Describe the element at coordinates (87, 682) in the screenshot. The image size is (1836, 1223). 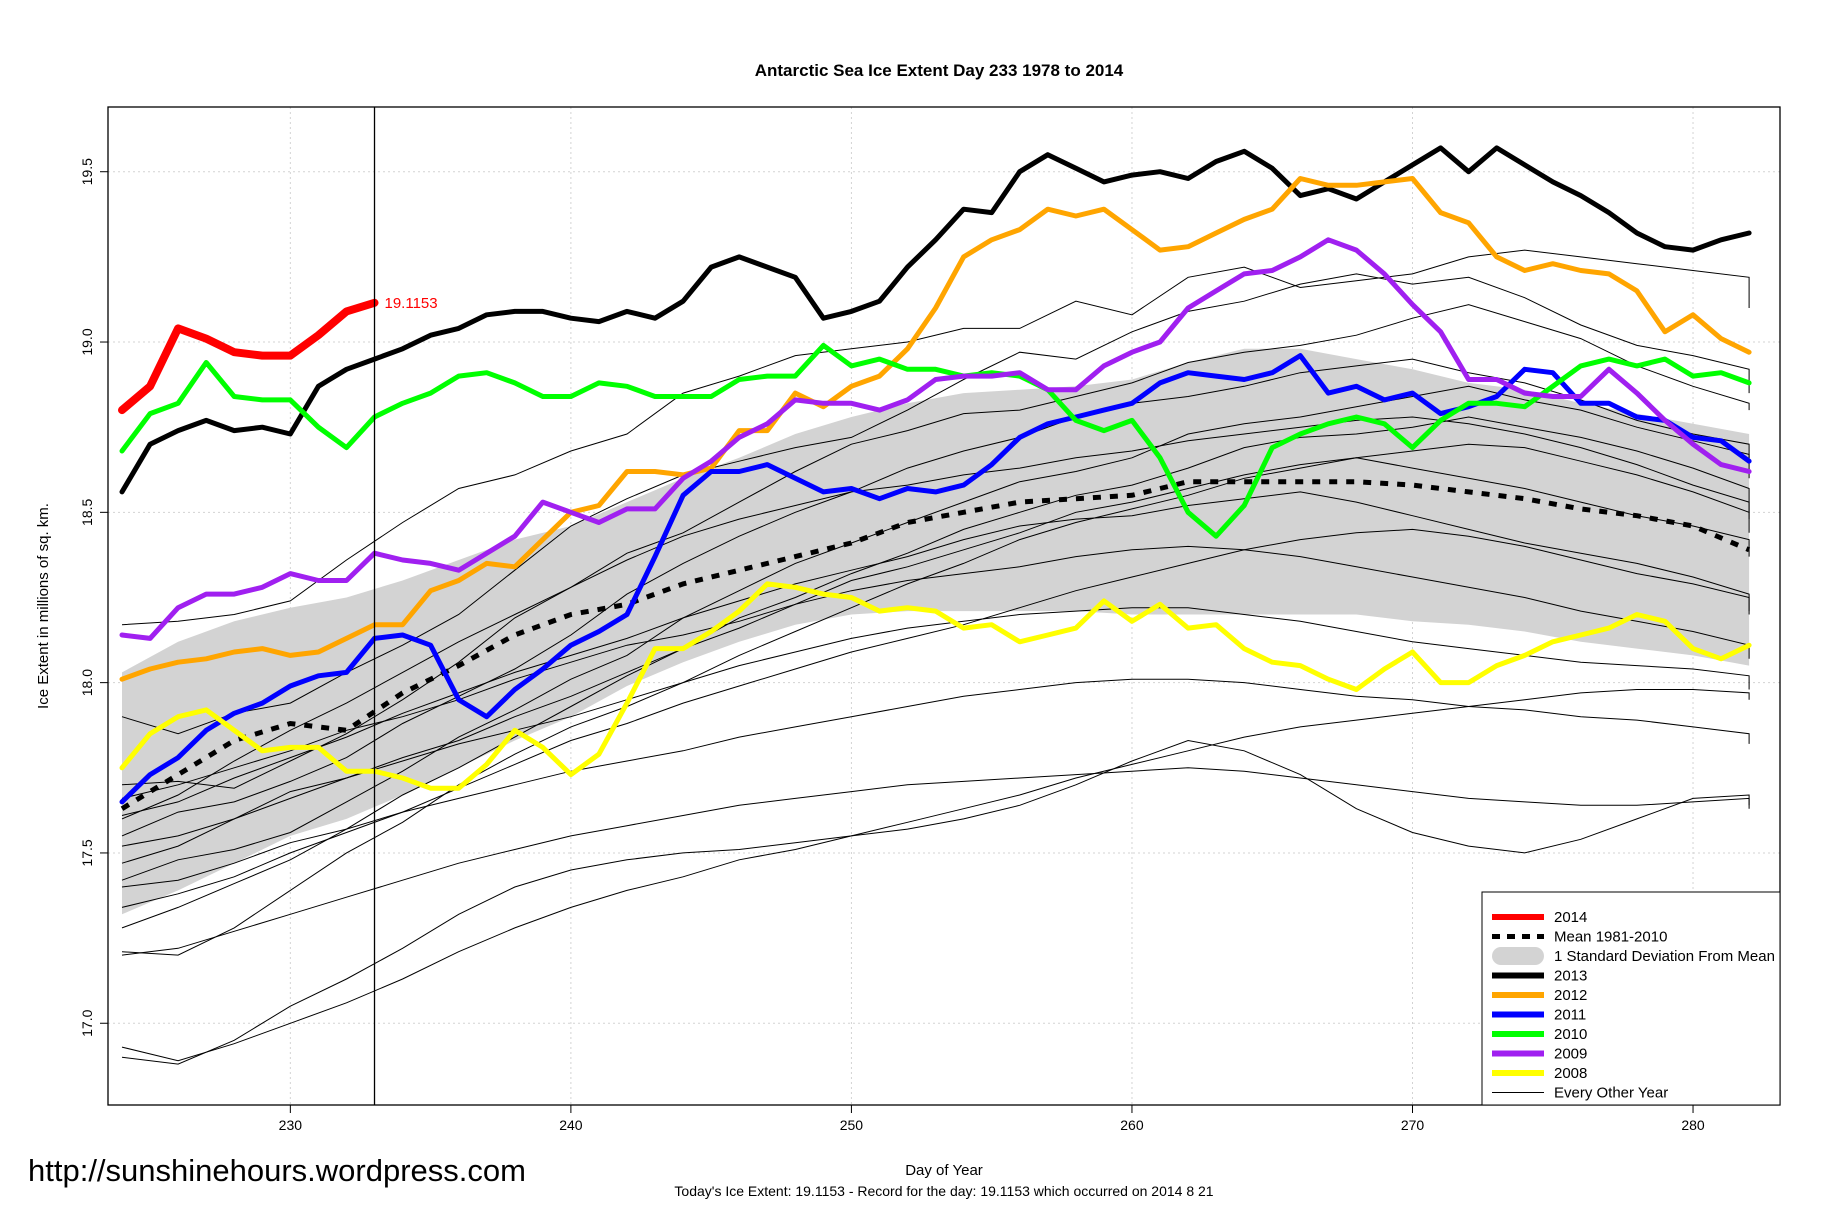
I see `y-tick-label: 18.0` at that location.